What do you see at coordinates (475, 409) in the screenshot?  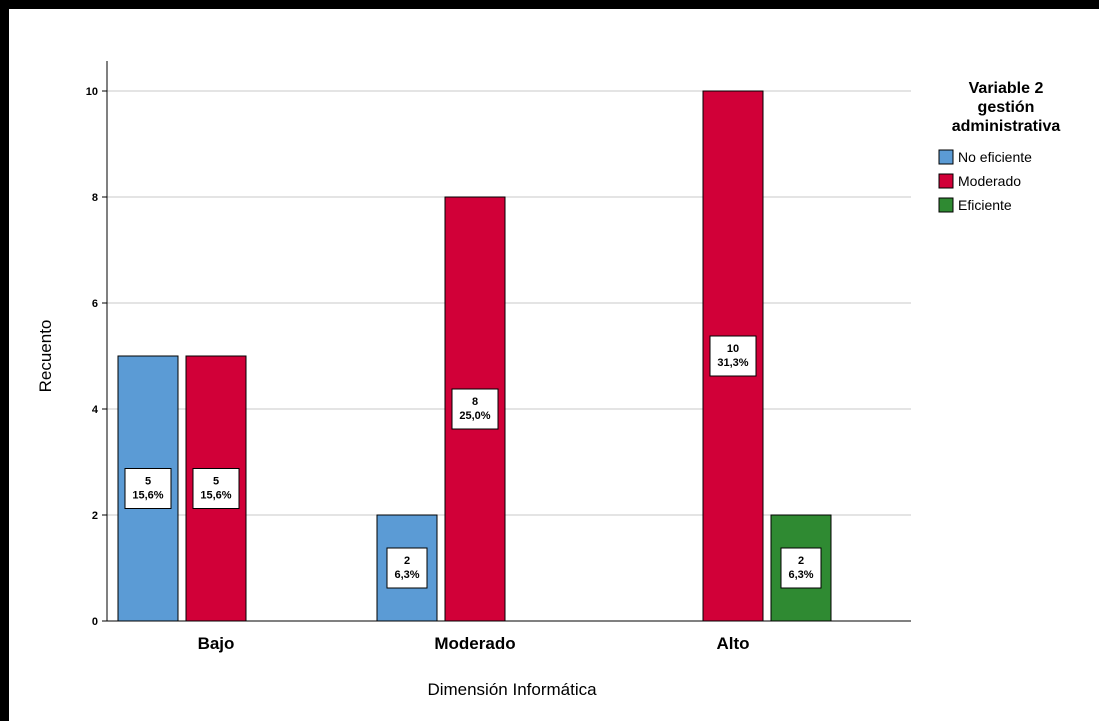 I see `data-label-box-moderado-moderado` at bounding box center [475, 409].